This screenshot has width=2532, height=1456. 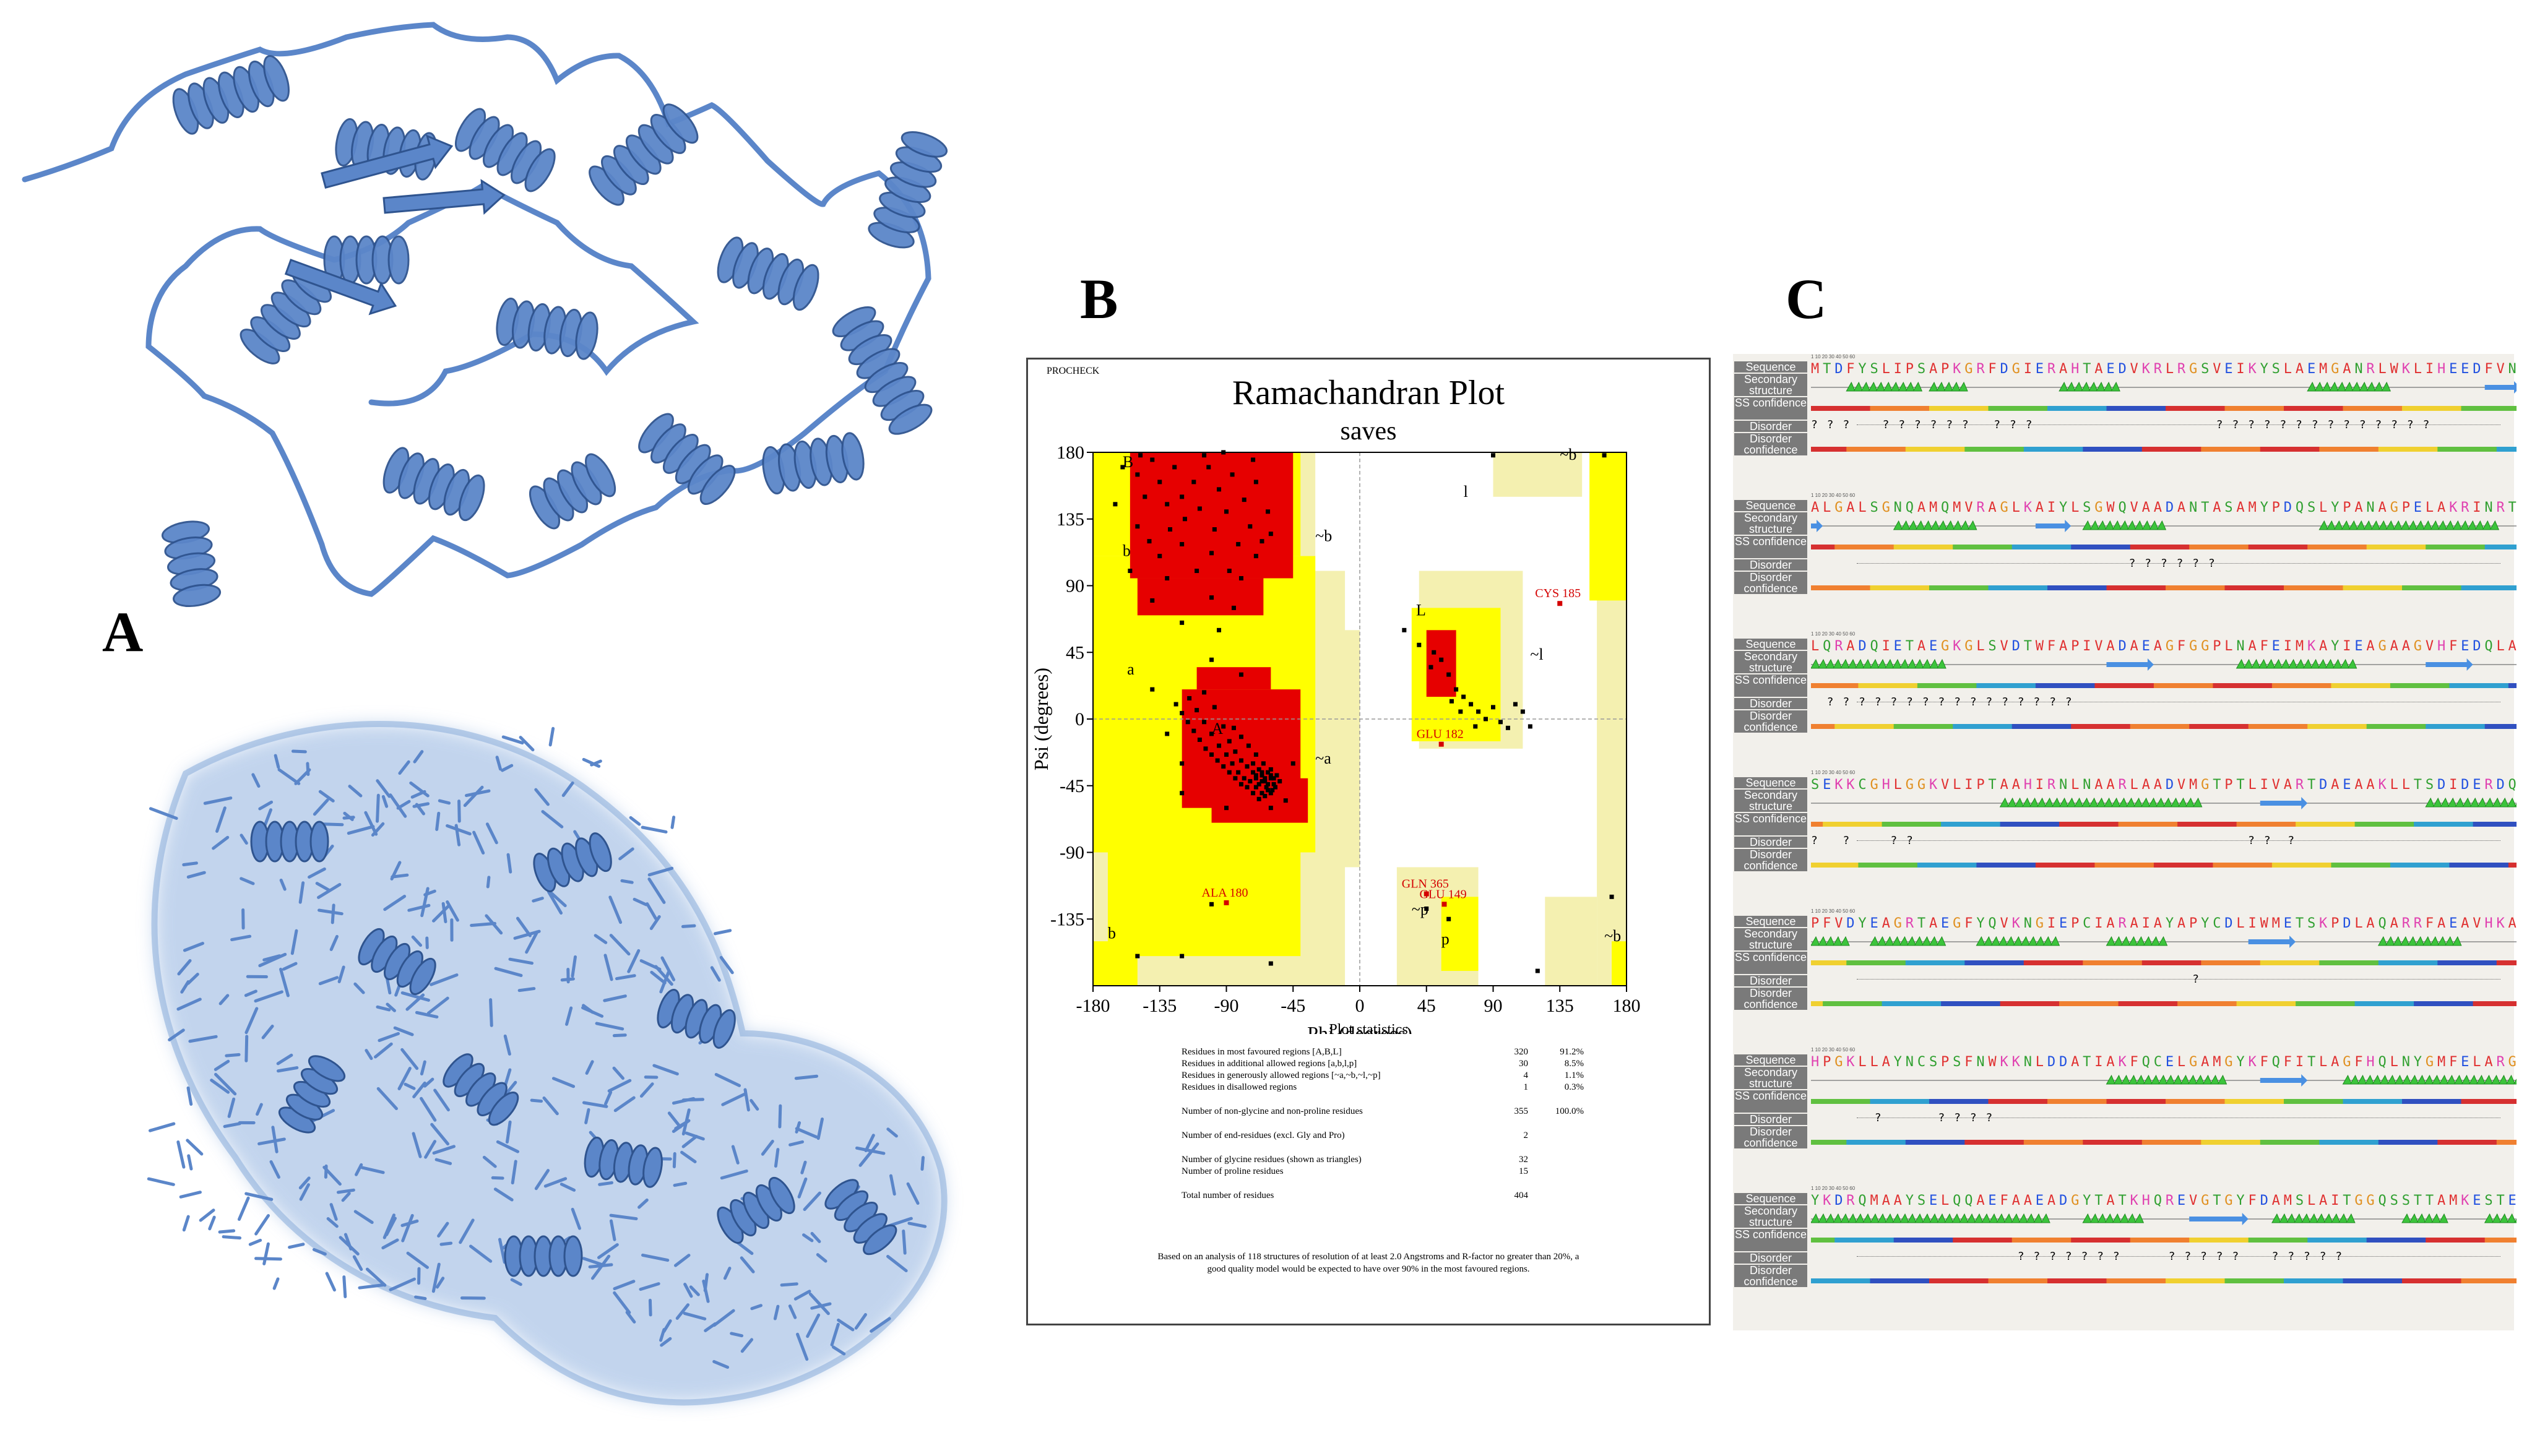 What do you see at coordinates (1115, 963) in the screenshot?
I see `additionally-allowed-region` at bounding box center [1115, 963].